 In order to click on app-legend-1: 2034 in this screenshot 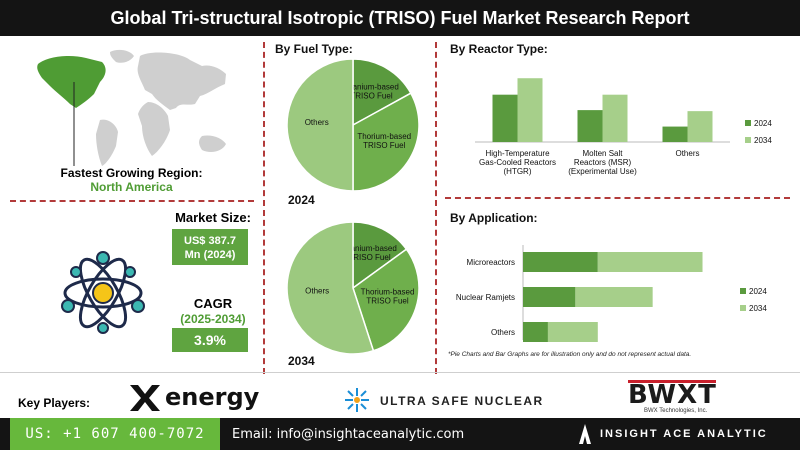, I will do `click(758, 308)`.